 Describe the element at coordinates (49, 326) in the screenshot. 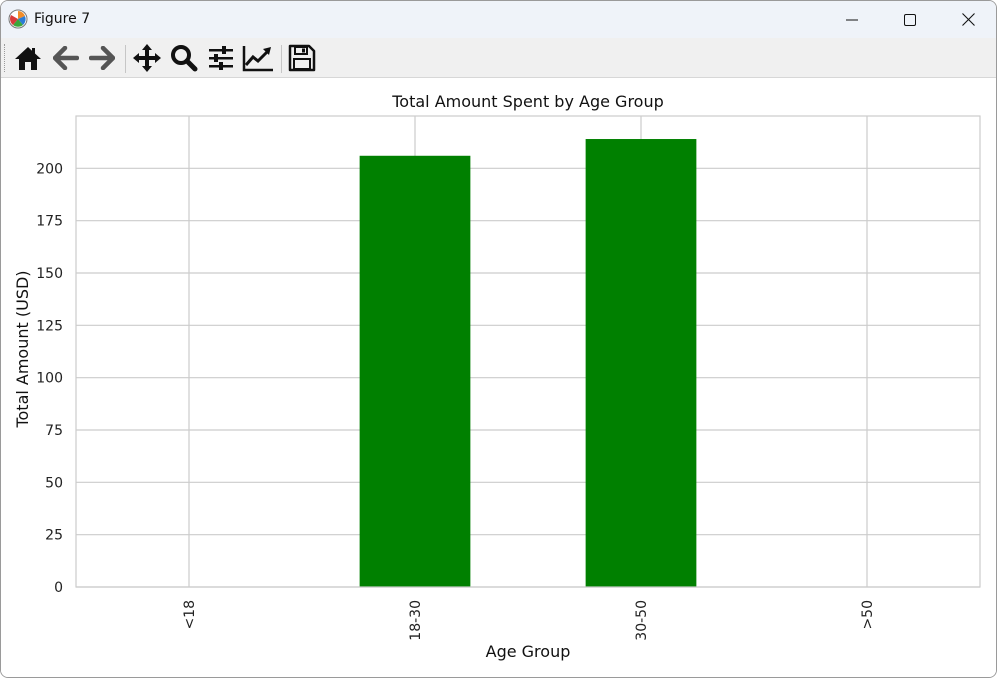

I see `y-tick-label: 125` at that location.